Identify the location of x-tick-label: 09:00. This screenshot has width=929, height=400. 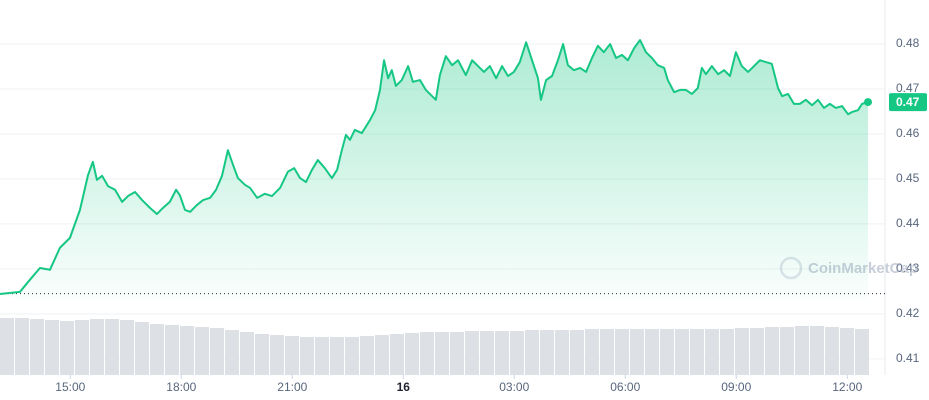
(736, 387).